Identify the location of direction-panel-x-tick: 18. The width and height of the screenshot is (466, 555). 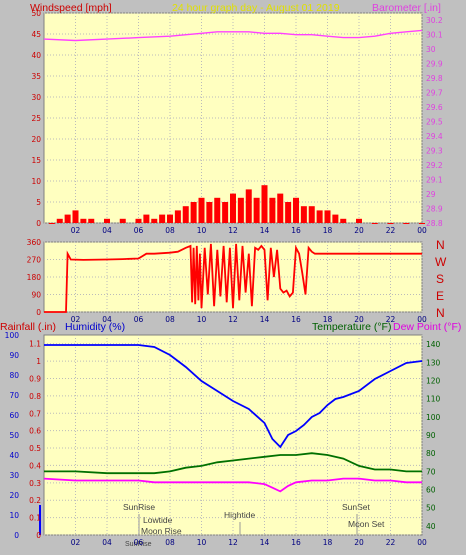
(328, 319).